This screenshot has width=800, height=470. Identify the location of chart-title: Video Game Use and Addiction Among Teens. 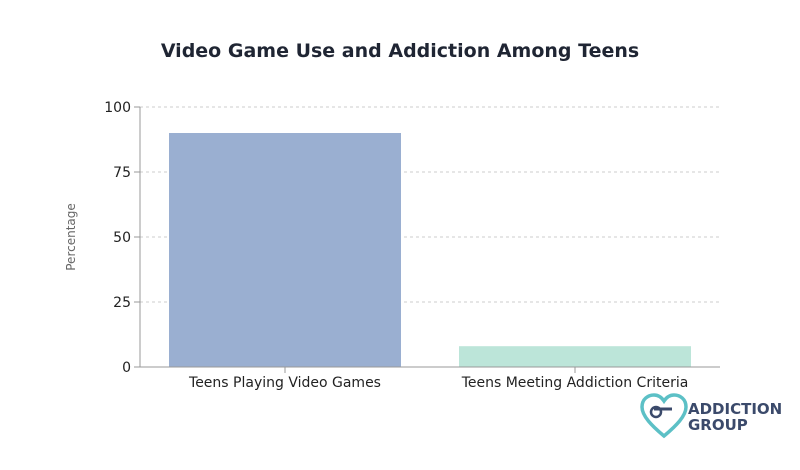
(400, 51).